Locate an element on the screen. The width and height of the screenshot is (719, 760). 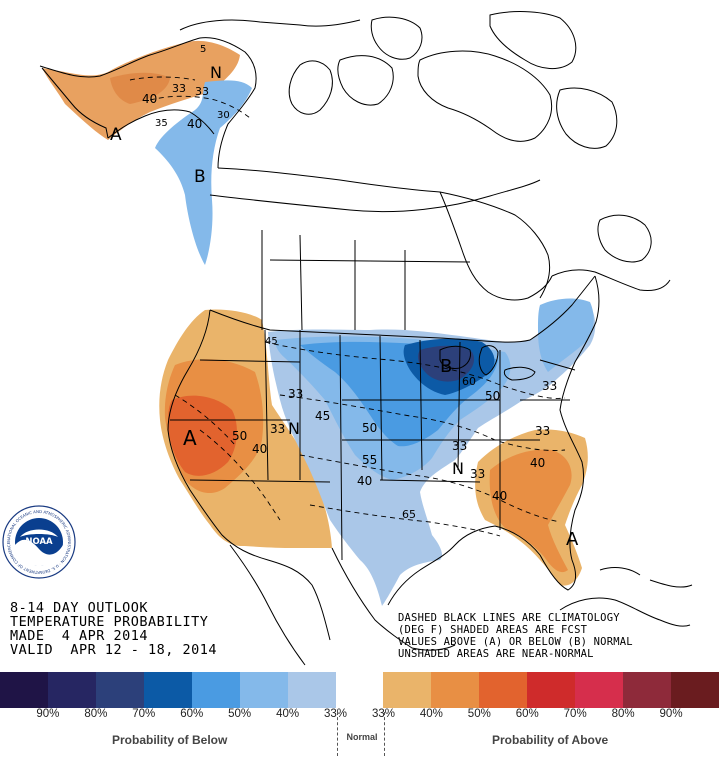
label-40-alaska: 40 is located at coordinates (149, 99).